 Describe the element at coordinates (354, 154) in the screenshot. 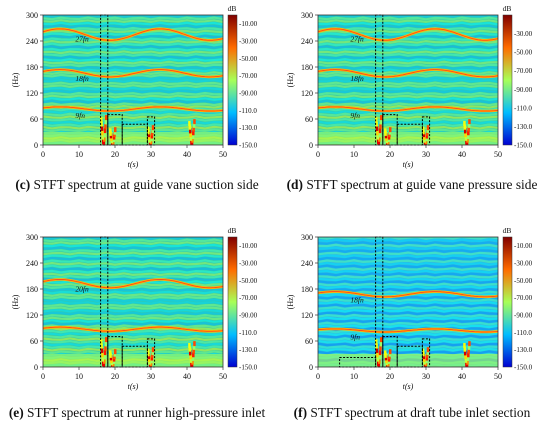

I see `x-tick-label: 10` at that location.